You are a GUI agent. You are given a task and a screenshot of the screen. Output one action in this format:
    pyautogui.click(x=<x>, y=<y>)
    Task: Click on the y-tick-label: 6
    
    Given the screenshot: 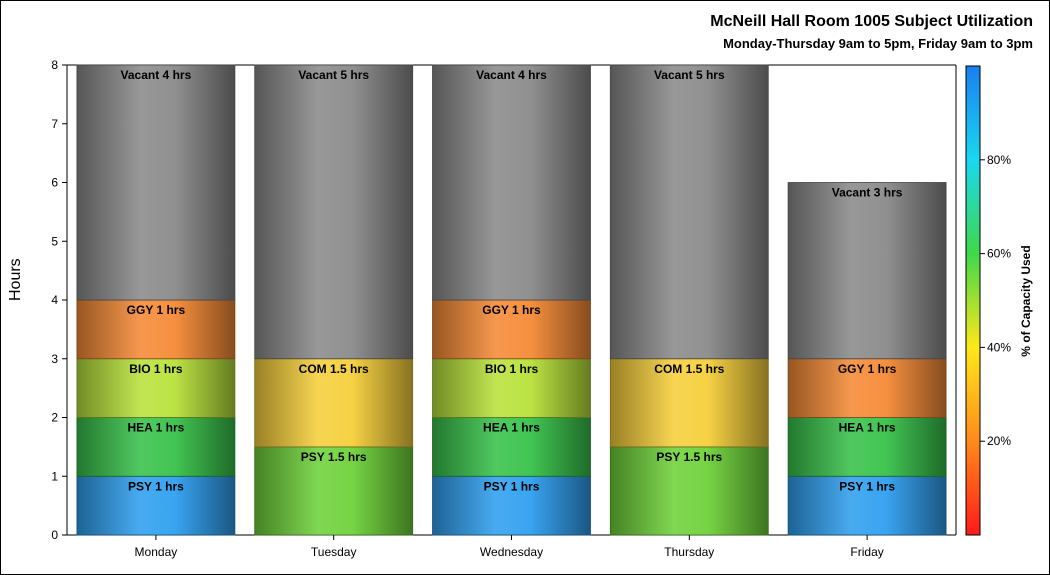 What is the action you would take?
    pyautogui.click(x=54, y=183)
    